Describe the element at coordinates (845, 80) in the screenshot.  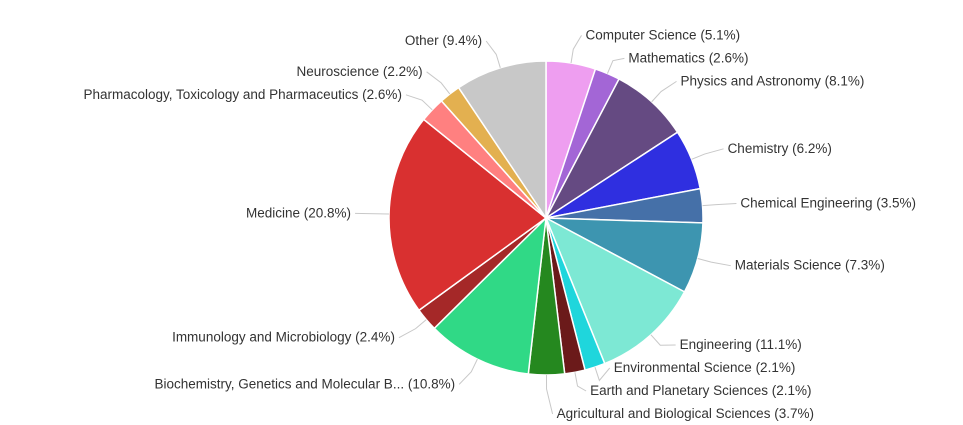
I see `value-label: (8.1%)` at that location.